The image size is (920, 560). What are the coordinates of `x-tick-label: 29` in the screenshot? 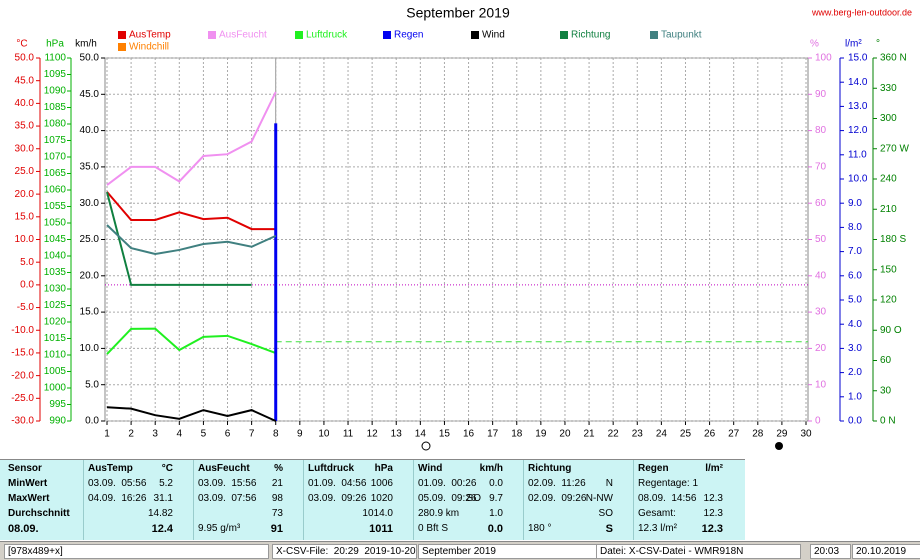 It's located at (782, 434).